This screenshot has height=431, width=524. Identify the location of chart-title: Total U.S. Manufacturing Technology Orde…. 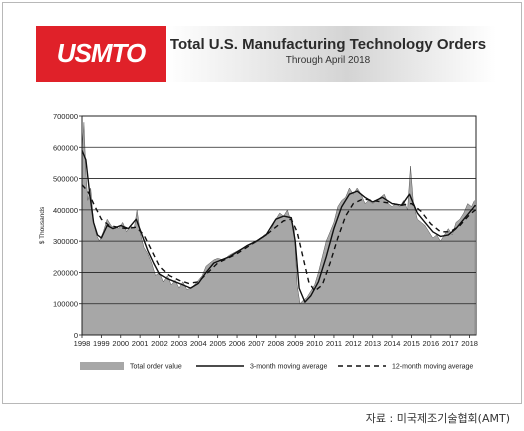
(328, 44).